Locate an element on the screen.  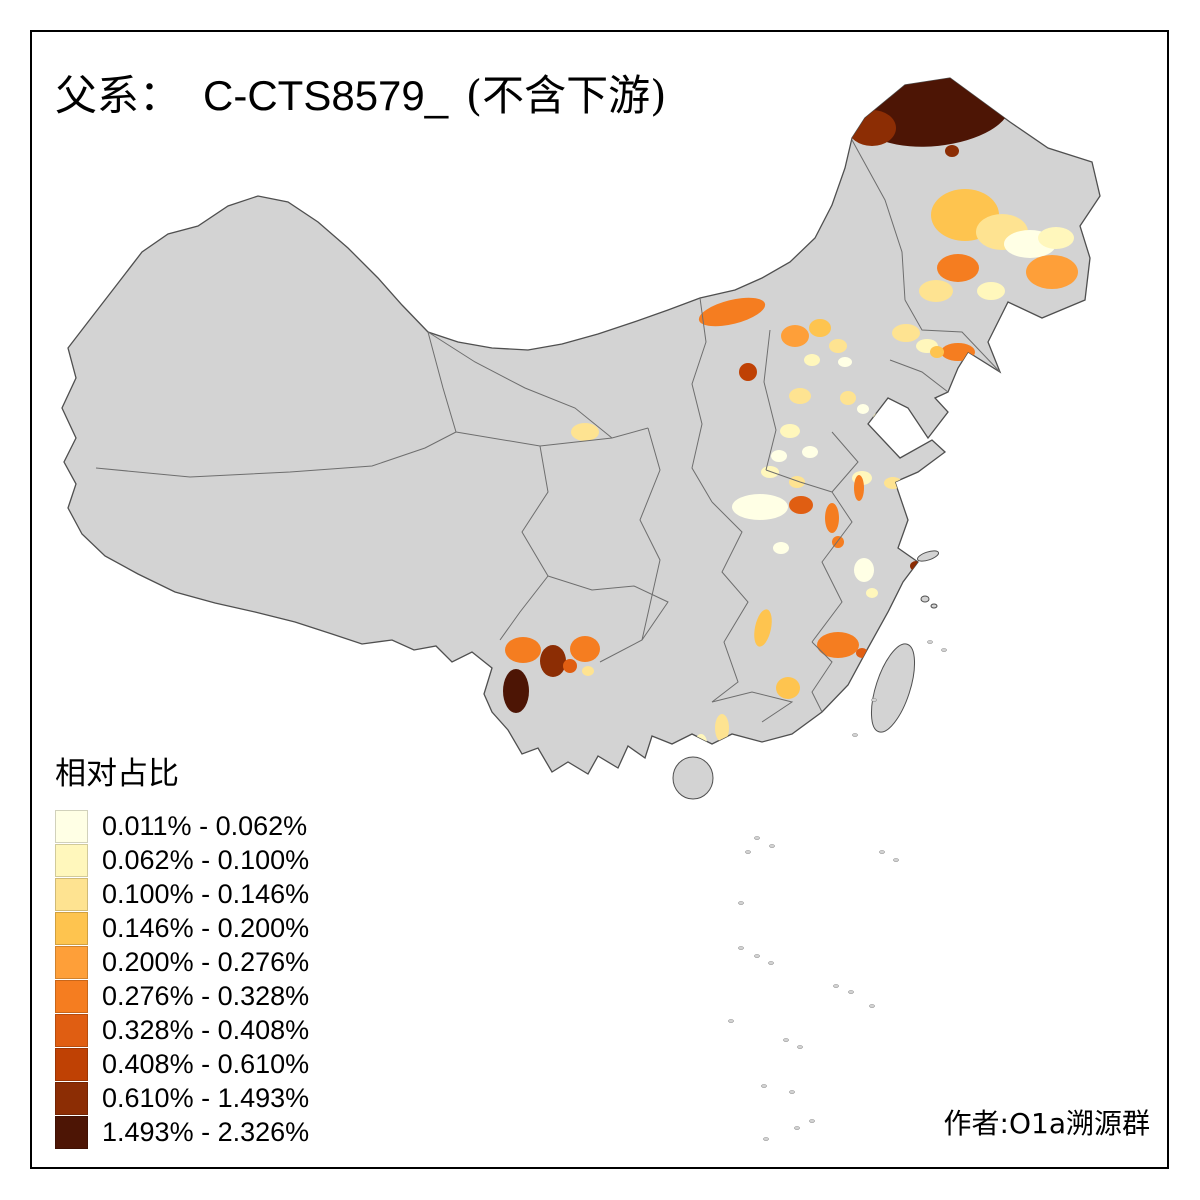
legend-row: 0.408% - 0.610% is located at coordinates (182, 1064).